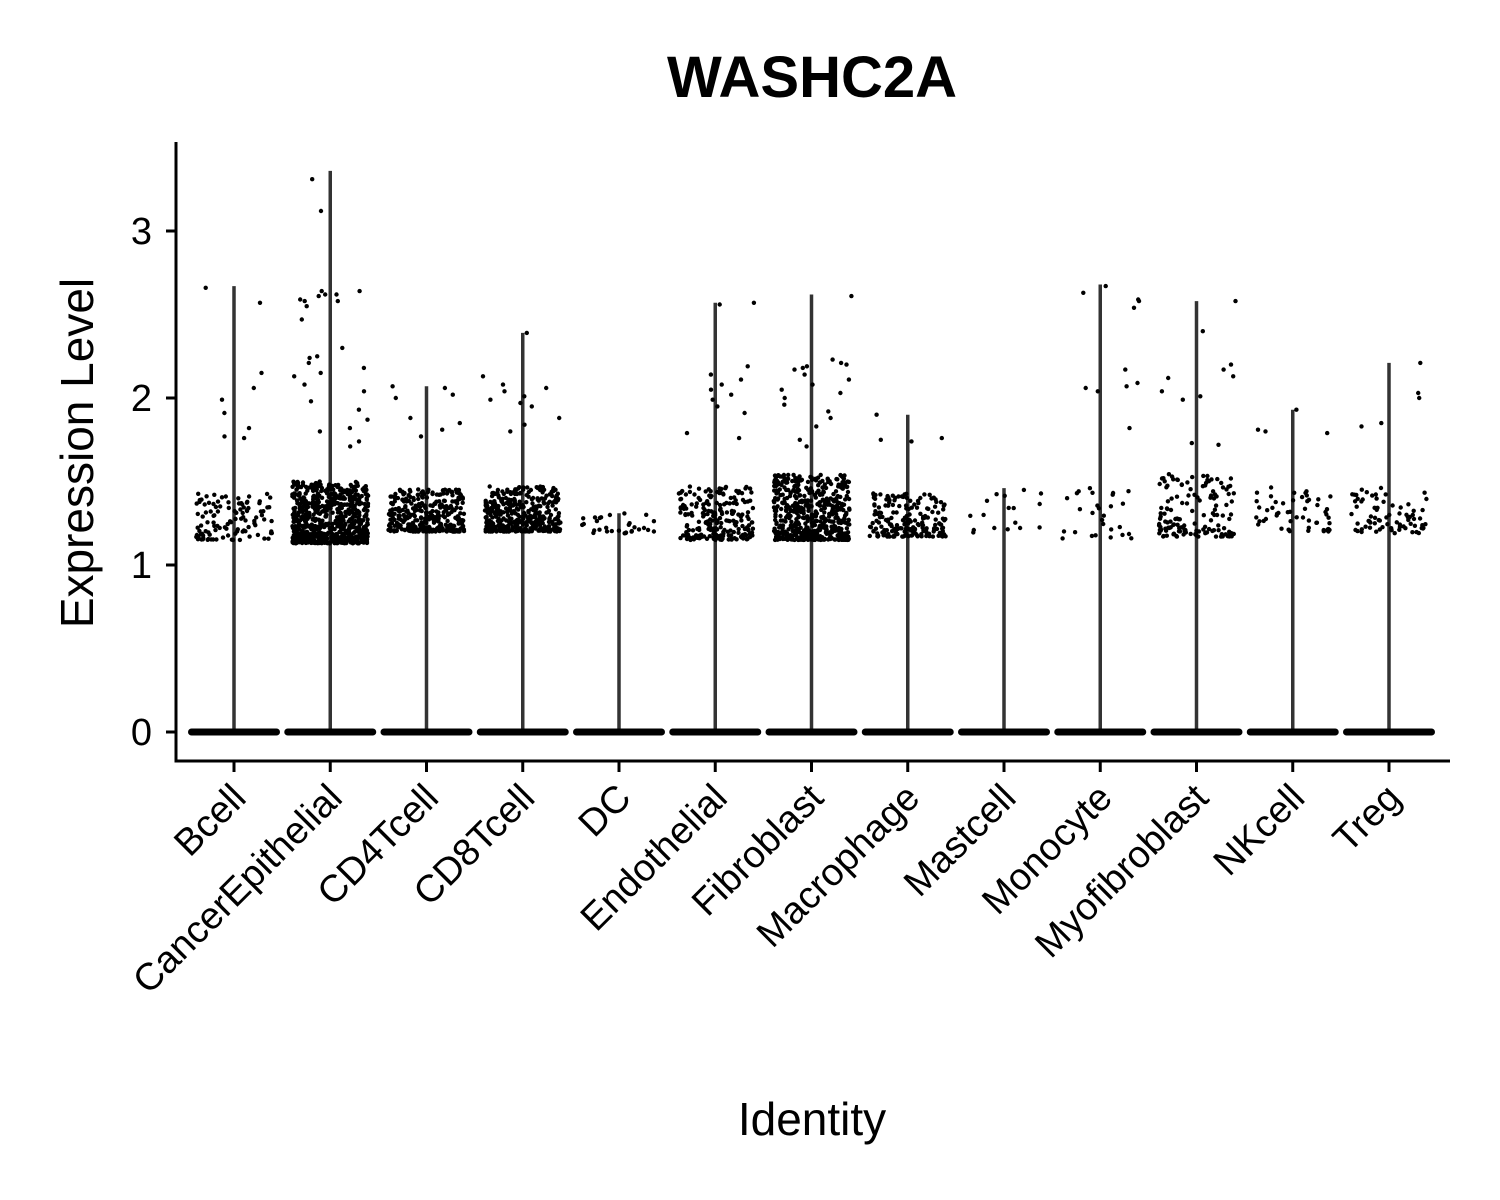 The image size is (1500, 1200). What do you see at coordinates (1122, 871) in the screenshot?
I see `x-tick-label-myofibroblast: Myofibroblast` at bounding box center [1122, 871].